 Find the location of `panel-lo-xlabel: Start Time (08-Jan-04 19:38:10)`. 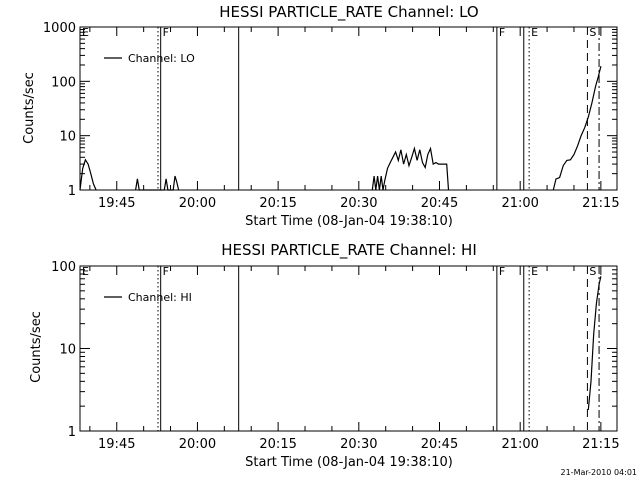

panel-lo-xlabel: Start Time (08-Jan-04 19:38:10) is located at coordinates (349, 221).